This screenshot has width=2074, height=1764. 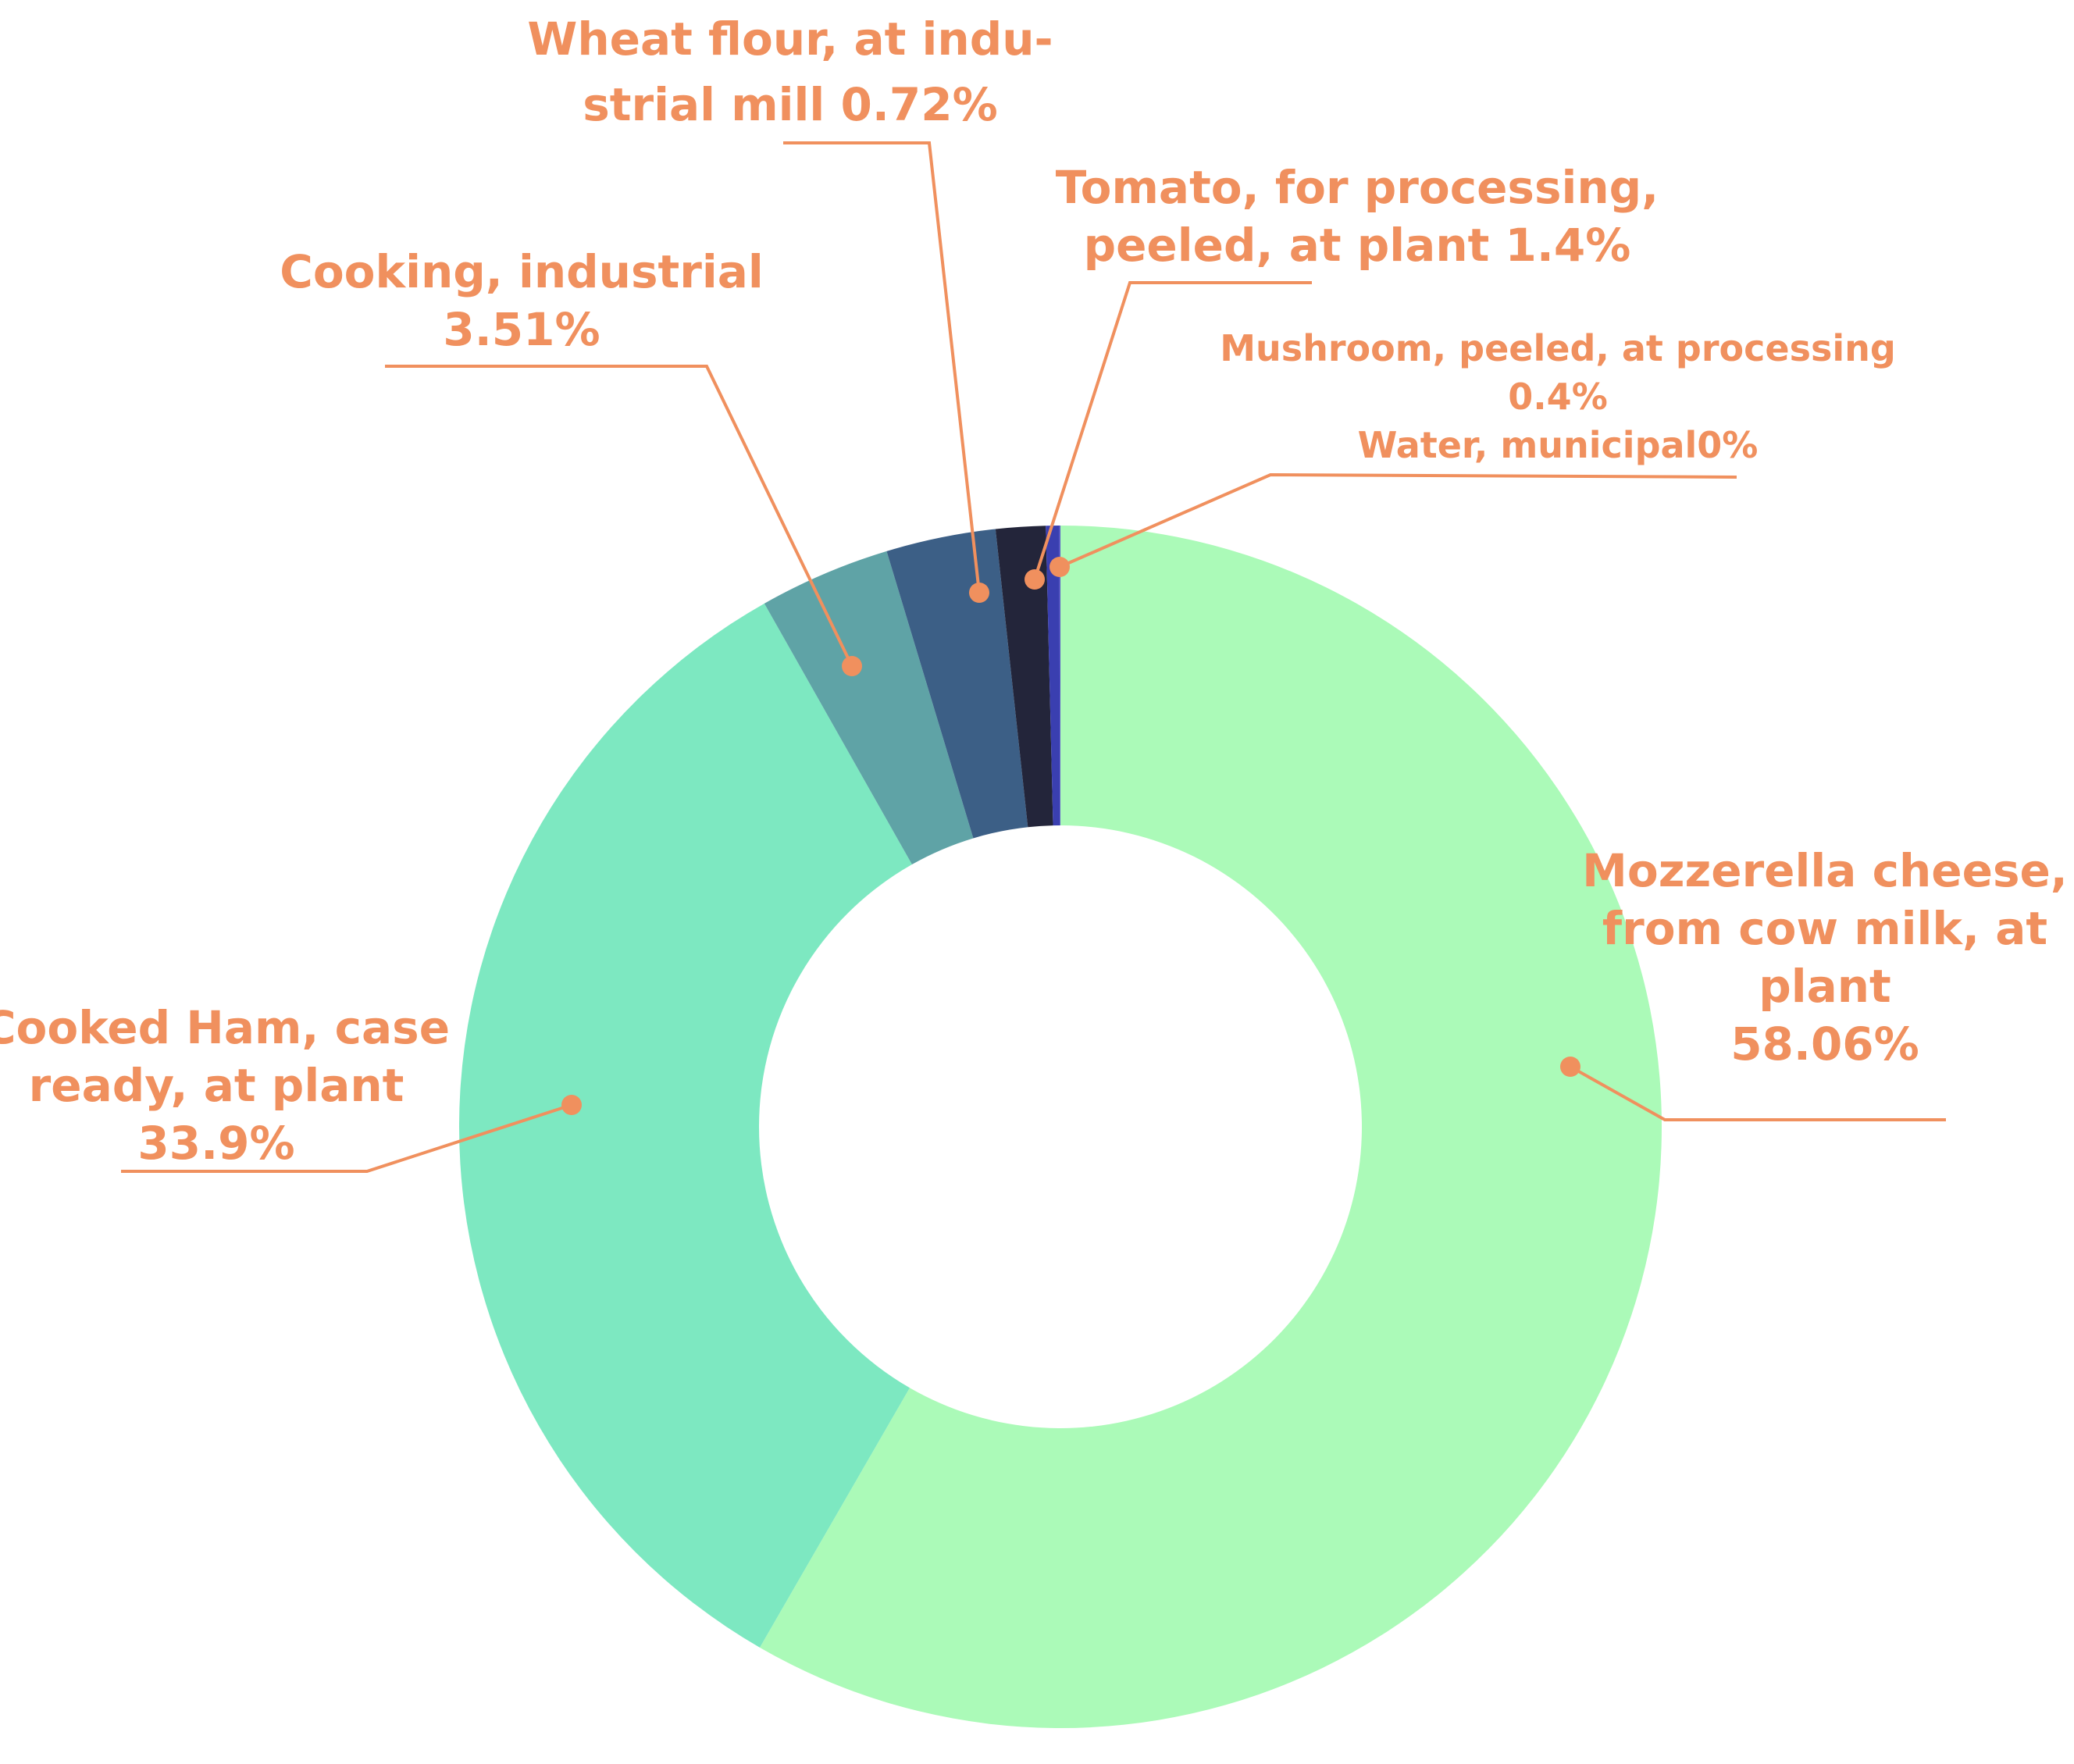 I want to click on label-water-municipal: Water, municipal0%, so click(x=1558, y=445).